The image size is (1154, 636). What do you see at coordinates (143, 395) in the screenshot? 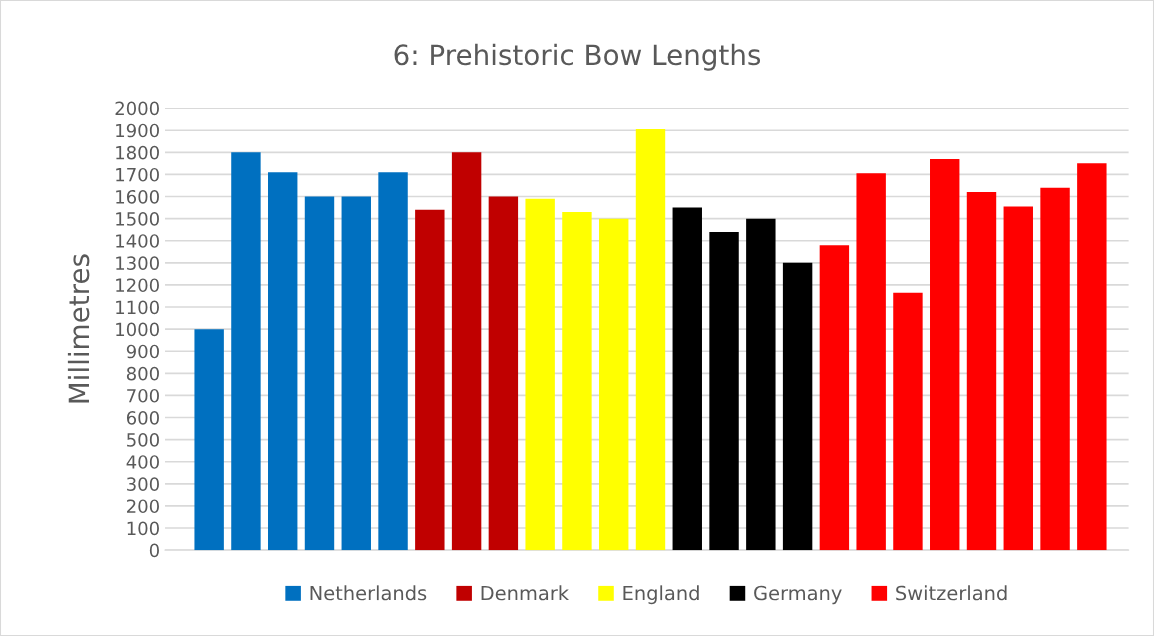
I see `y-tick-label: 700` at bounding box center [143, 395].